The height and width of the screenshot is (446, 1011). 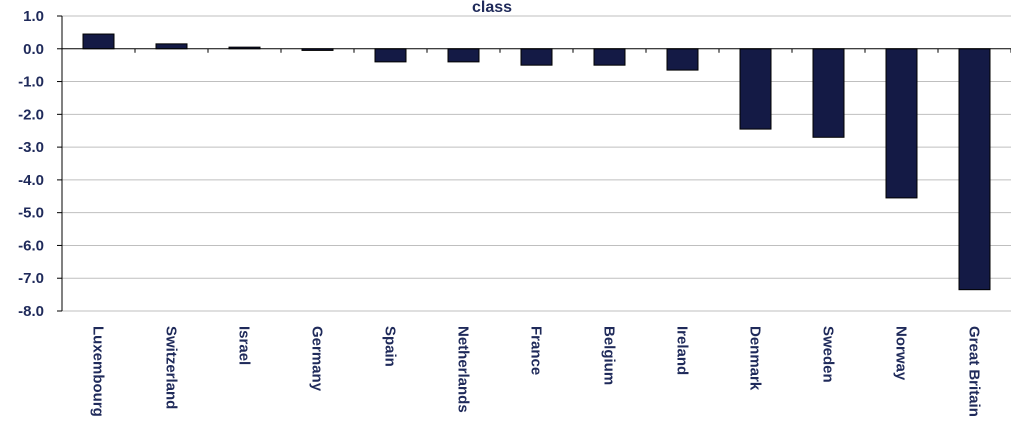 I want to click on bar-norway, so click(x=901, y=123).